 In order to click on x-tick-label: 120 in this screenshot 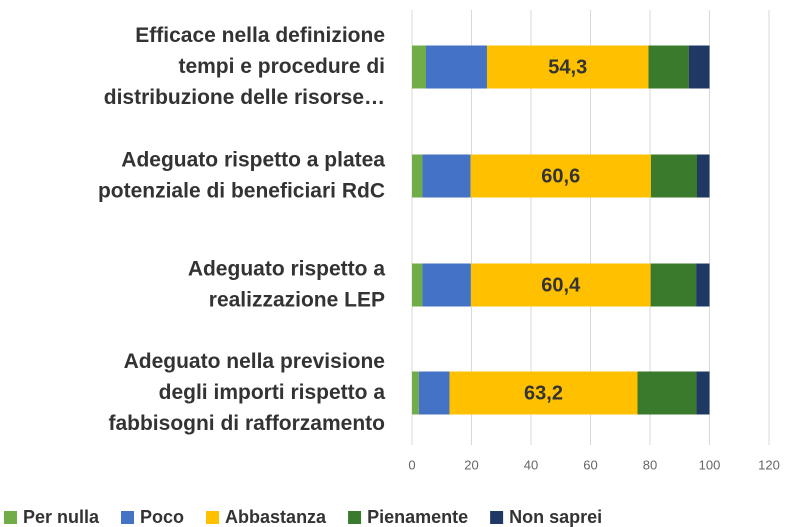, I will do `click(769, 464)`.